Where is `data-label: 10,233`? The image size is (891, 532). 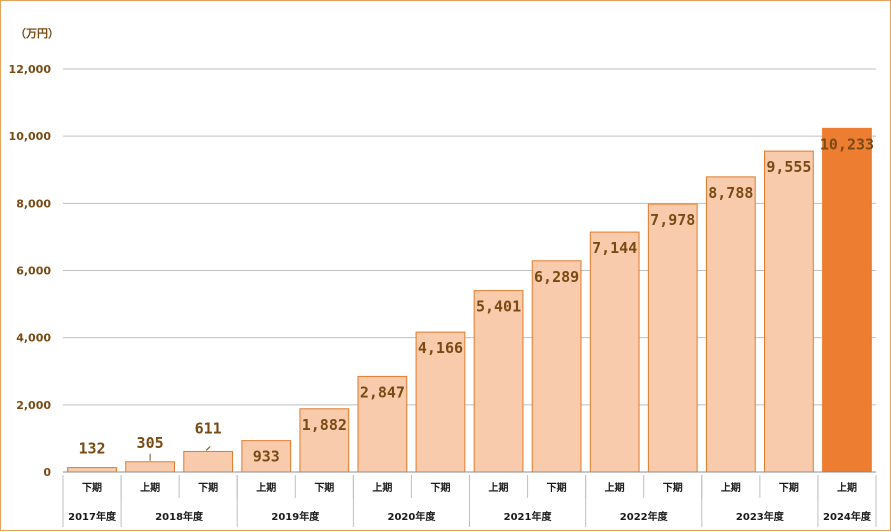 data-label: 10,233 is located at coordinates (847, 144).